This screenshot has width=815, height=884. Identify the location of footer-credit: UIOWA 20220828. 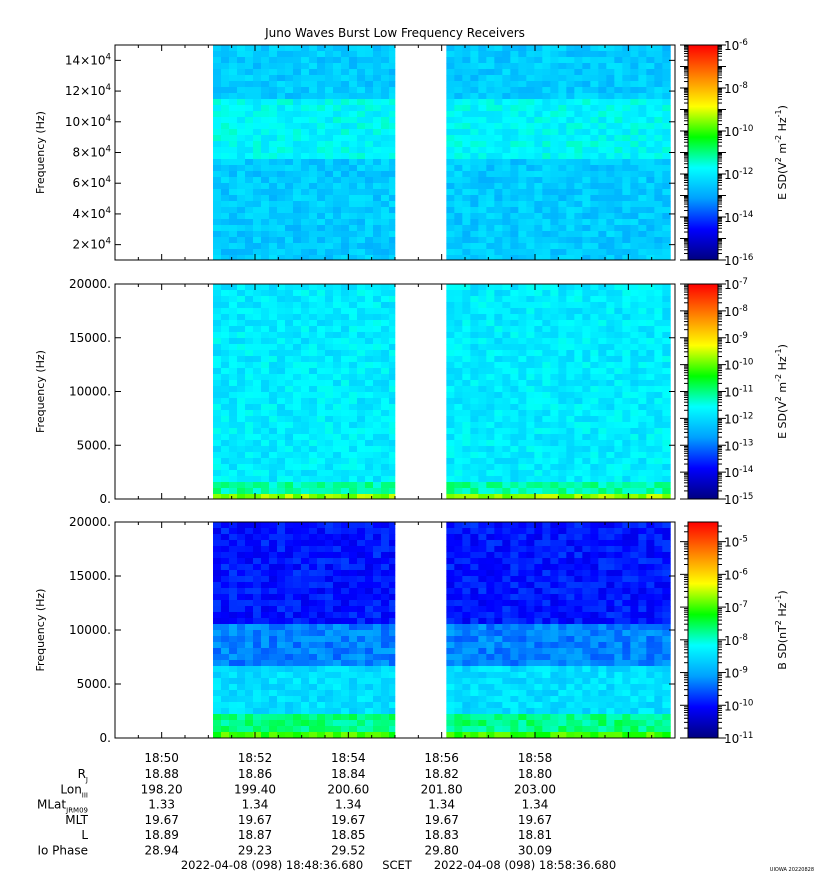
(792, 870).